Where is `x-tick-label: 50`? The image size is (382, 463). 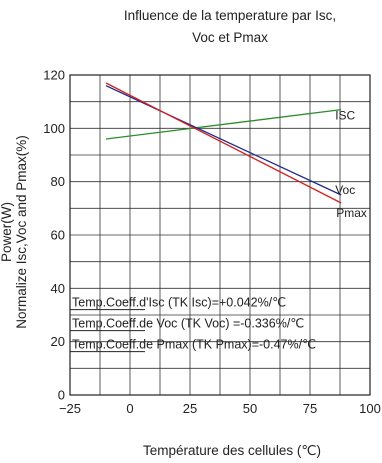 x-tick-label: 50 is located at coordinates (250, 408).